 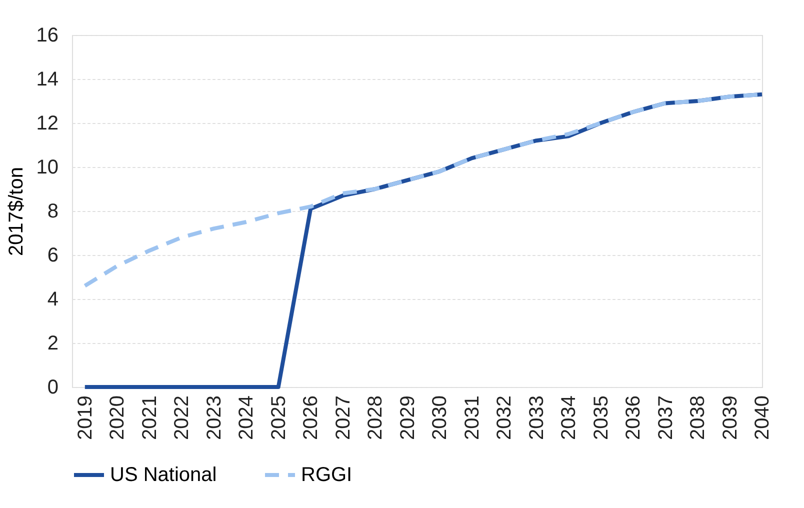 What do you see at coordinates (47, 123) in the screenshot?
I see `y-tick-label: 12` at bounding box center [47, 123].